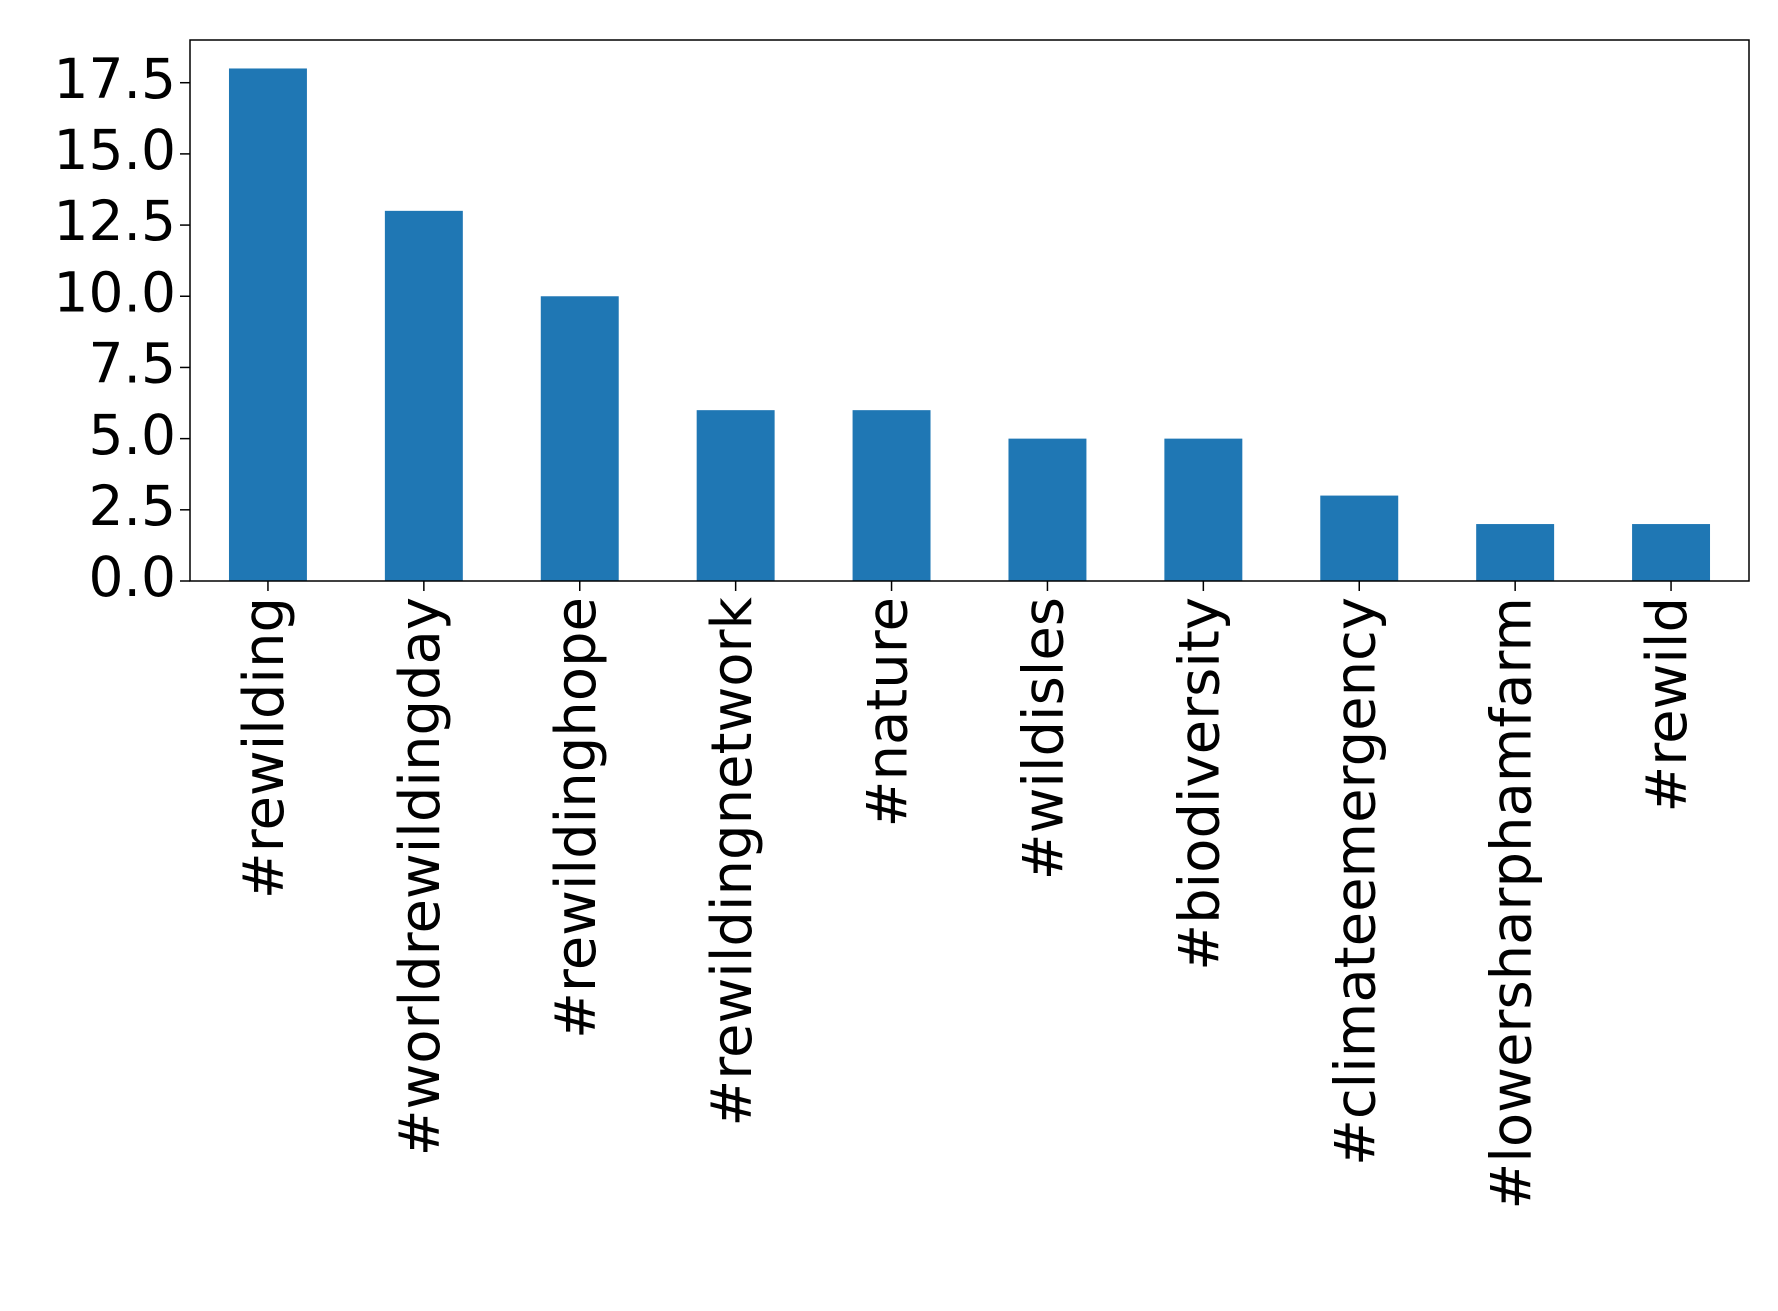 The height and width of the screenshot is (1311, 1778). I want to click on x-tick-label: #rewilding, so click(264, 748).